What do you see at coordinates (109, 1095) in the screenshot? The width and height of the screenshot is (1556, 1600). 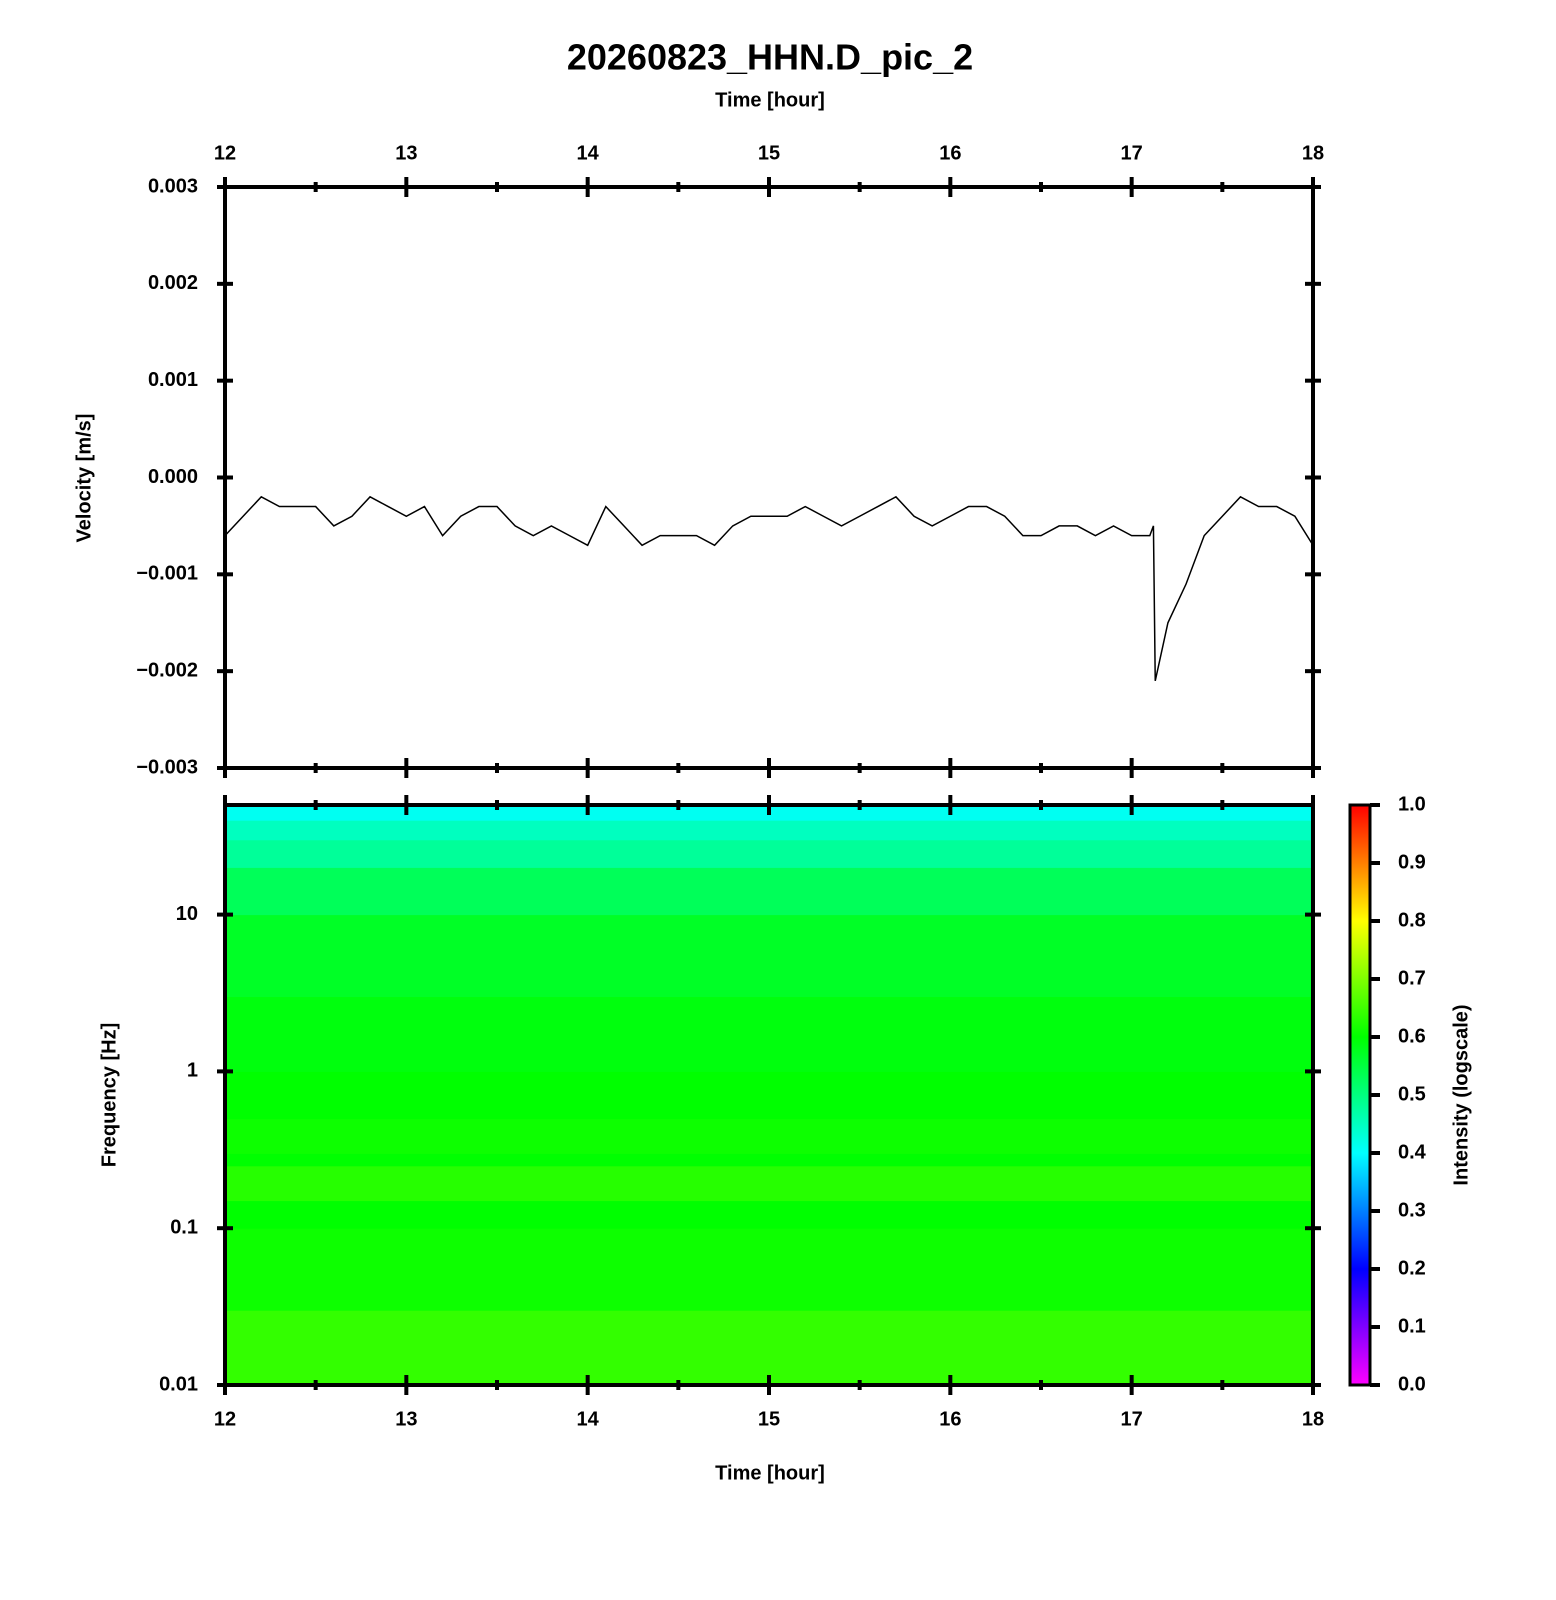 I see `y-axis-label: Frequency [Hz]` at bounding box center [109, 1095].